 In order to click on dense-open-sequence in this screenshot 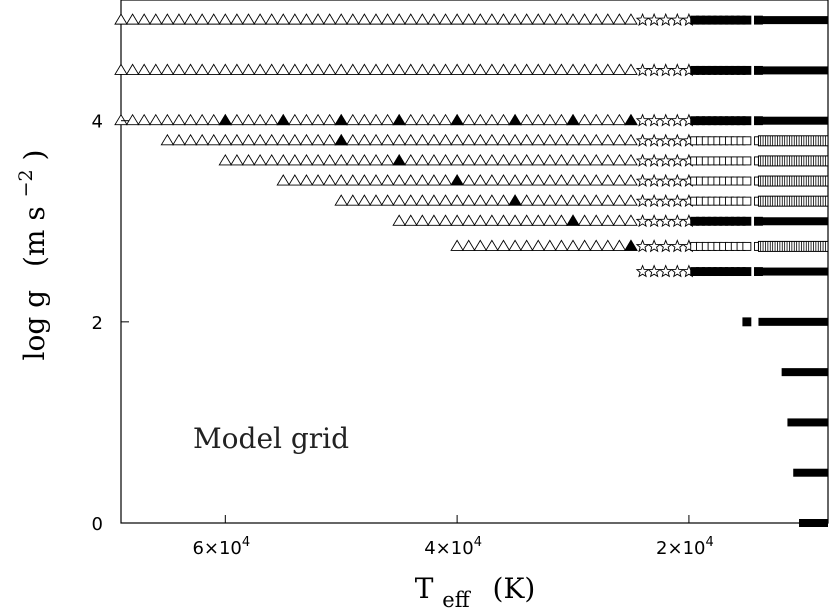, I will do `click(793, 141)`.